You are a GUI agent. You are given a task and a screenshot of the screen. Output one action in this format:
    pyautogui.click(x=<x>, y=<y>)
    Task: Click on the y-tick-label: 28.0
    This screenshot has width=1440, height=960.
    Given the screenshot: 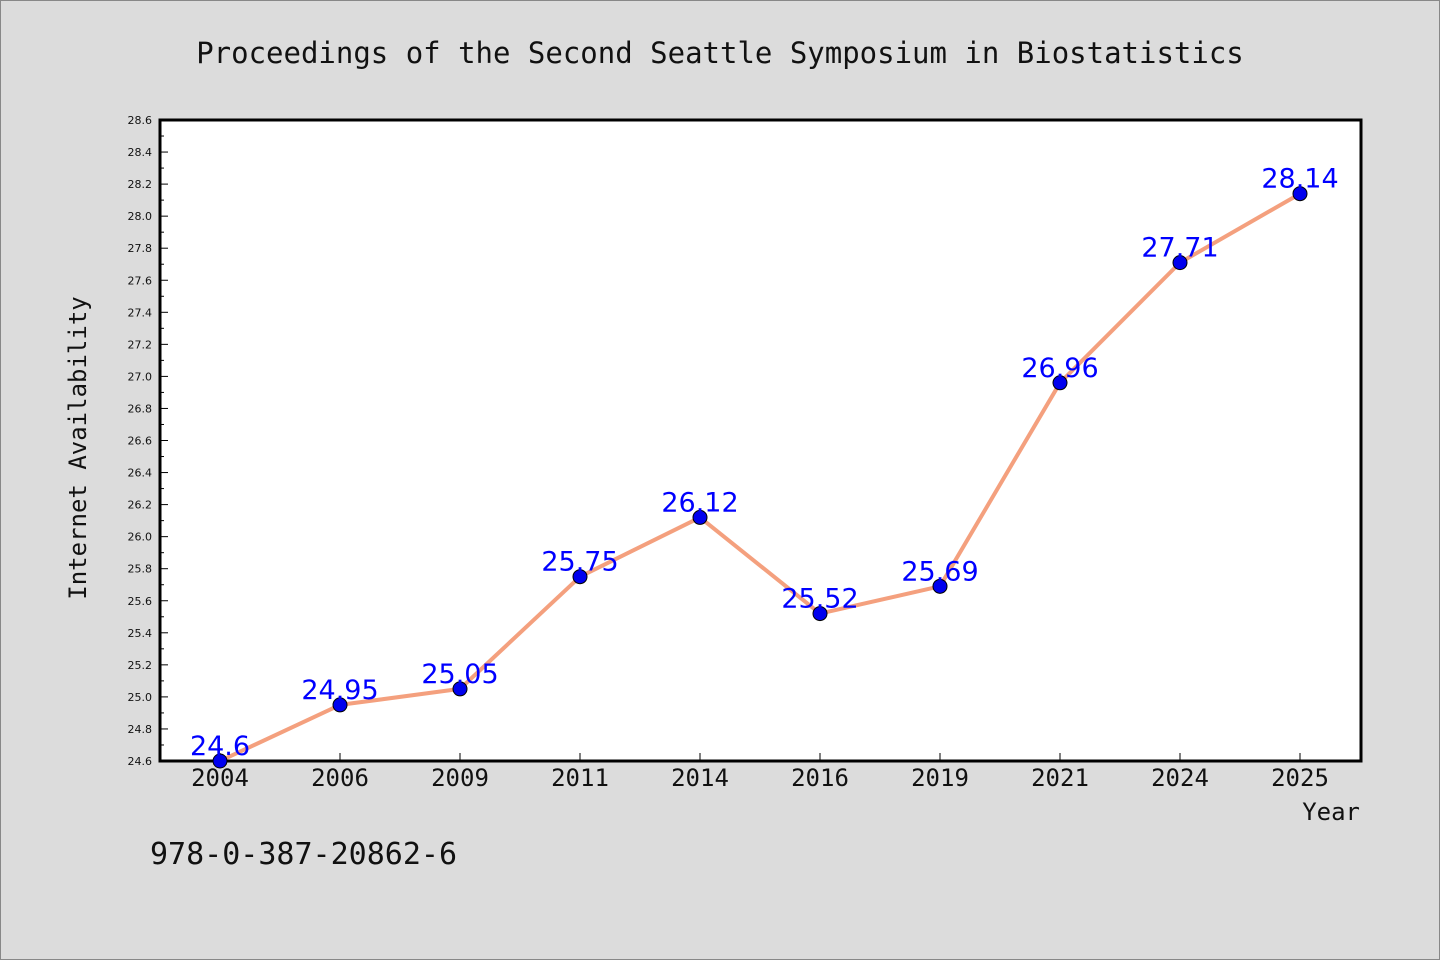 What is the action you would take?
    pyautogui.click(x=140, y=216)
    